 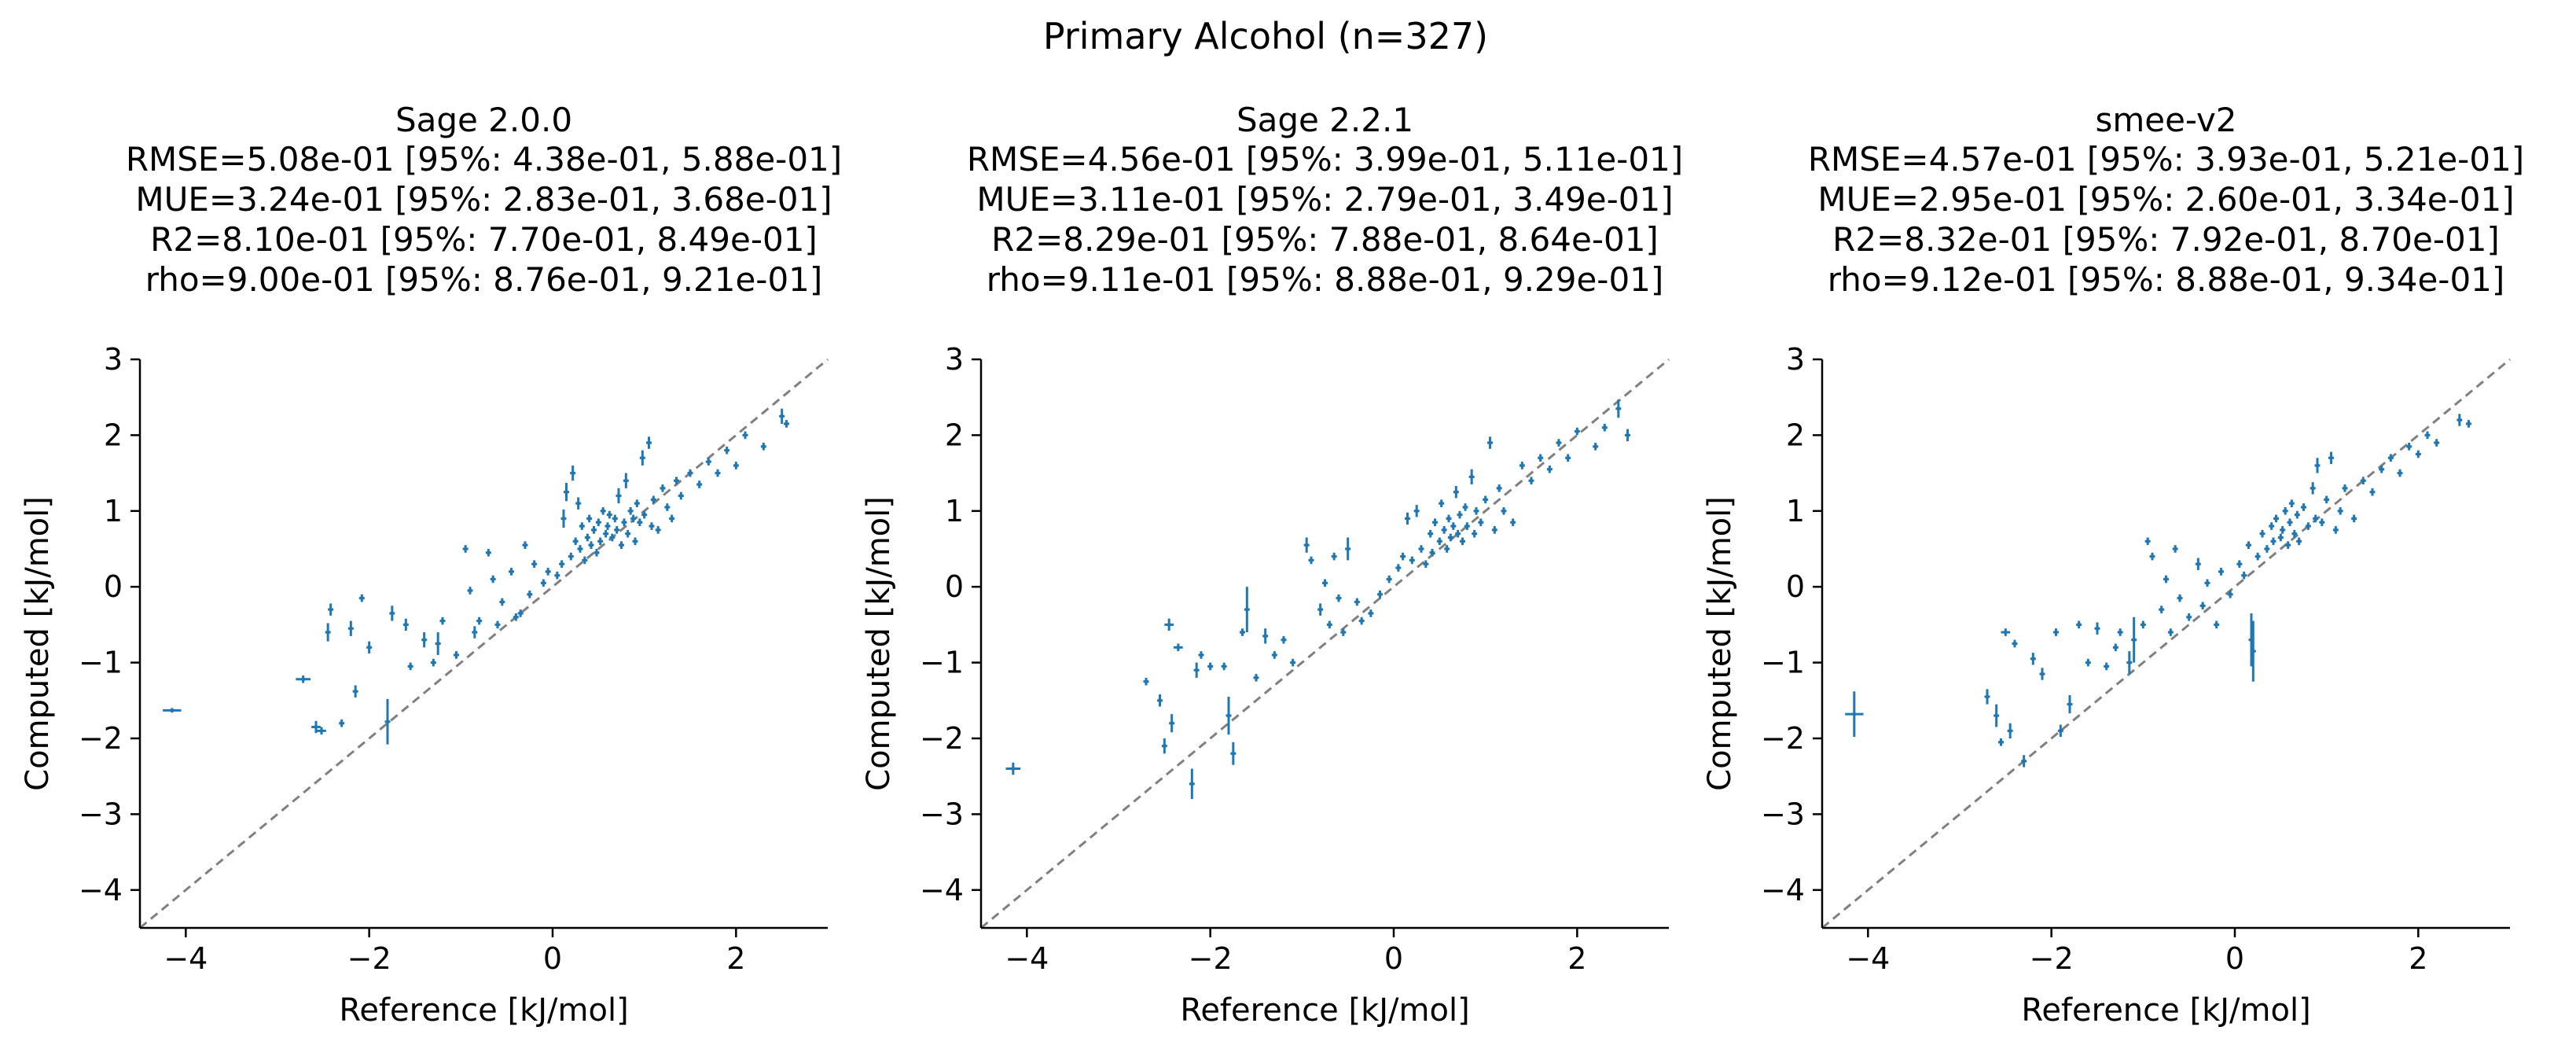 What do you see at coordinates (113, 435) in the screenshot?
I see `y-tick-label: 2` at bounding box center [113, 435].